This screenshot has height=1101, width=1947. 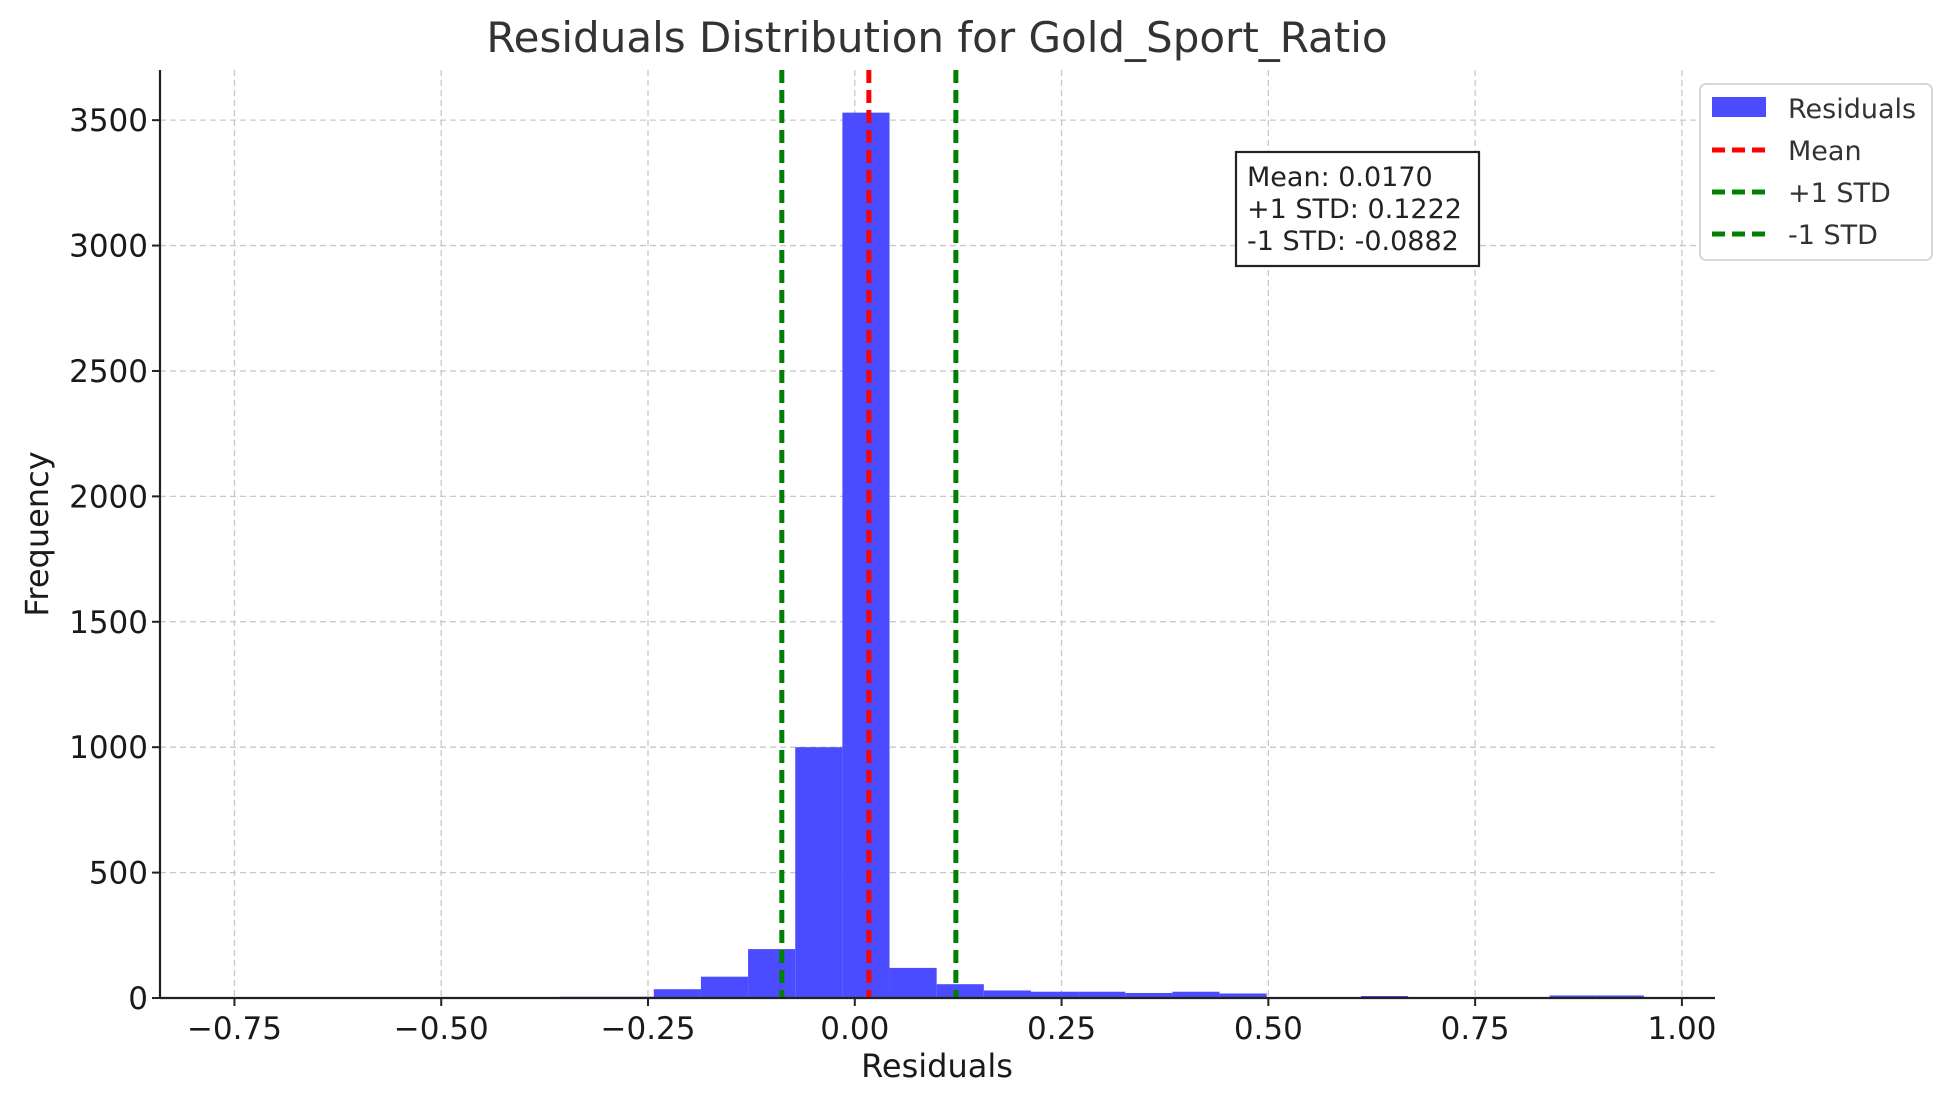 What do you see at coordinates (37, 533) in the screenshot?
I see `y-axis-label: Frequency` at bounding box center [37, 533].